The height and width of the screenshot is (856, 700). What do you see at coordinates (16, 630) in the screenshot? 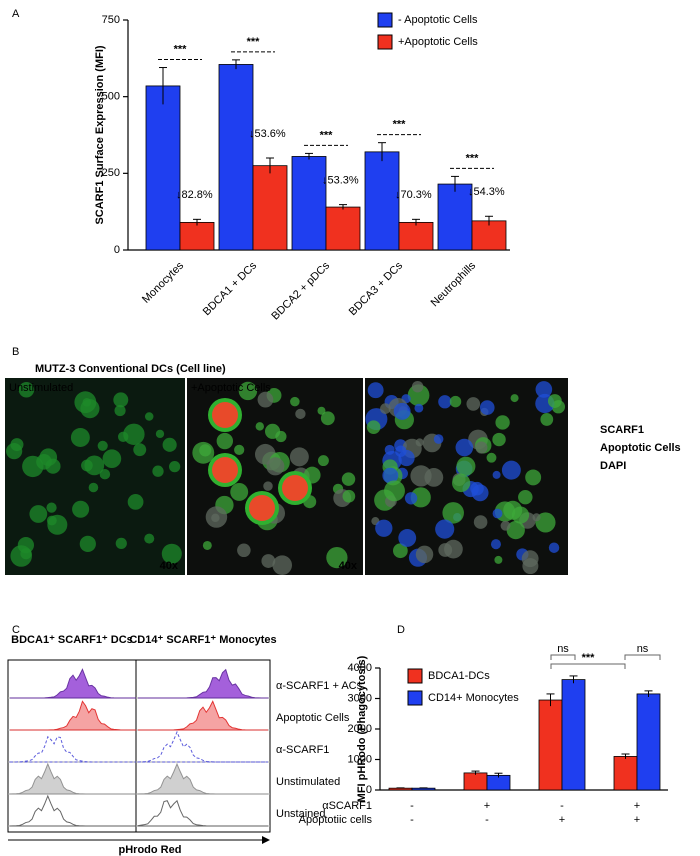
I see `panel-label: C` at bounding box center [16, 630].